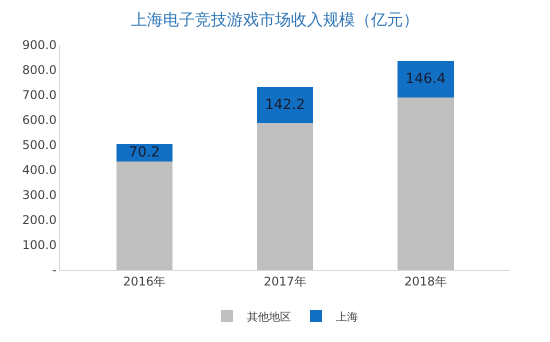  Describe the element at coordinates (269, 317) in the screenshot. I see `legend-label: 其他地区` at that location.